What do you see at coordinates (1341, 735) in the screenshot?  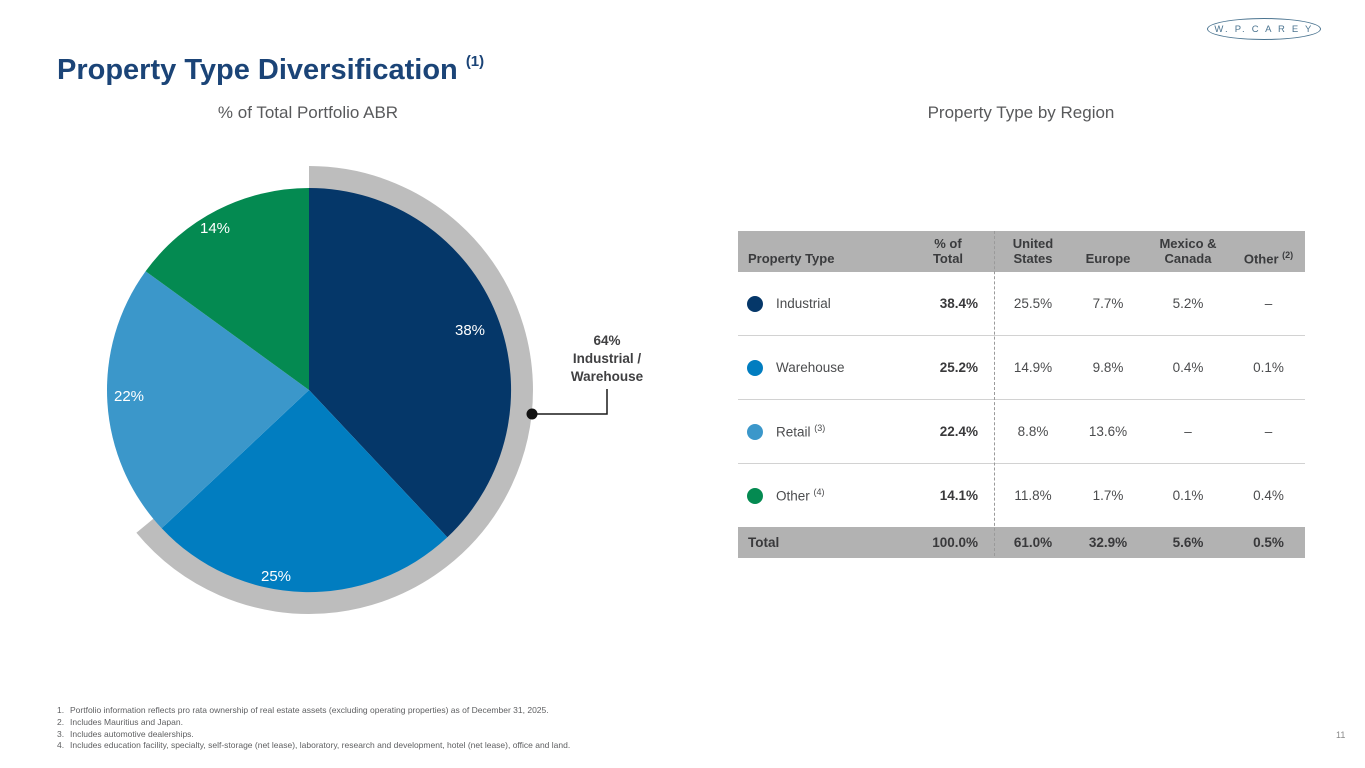 I see `page-number: 11` at bounding box center [1341, 735].